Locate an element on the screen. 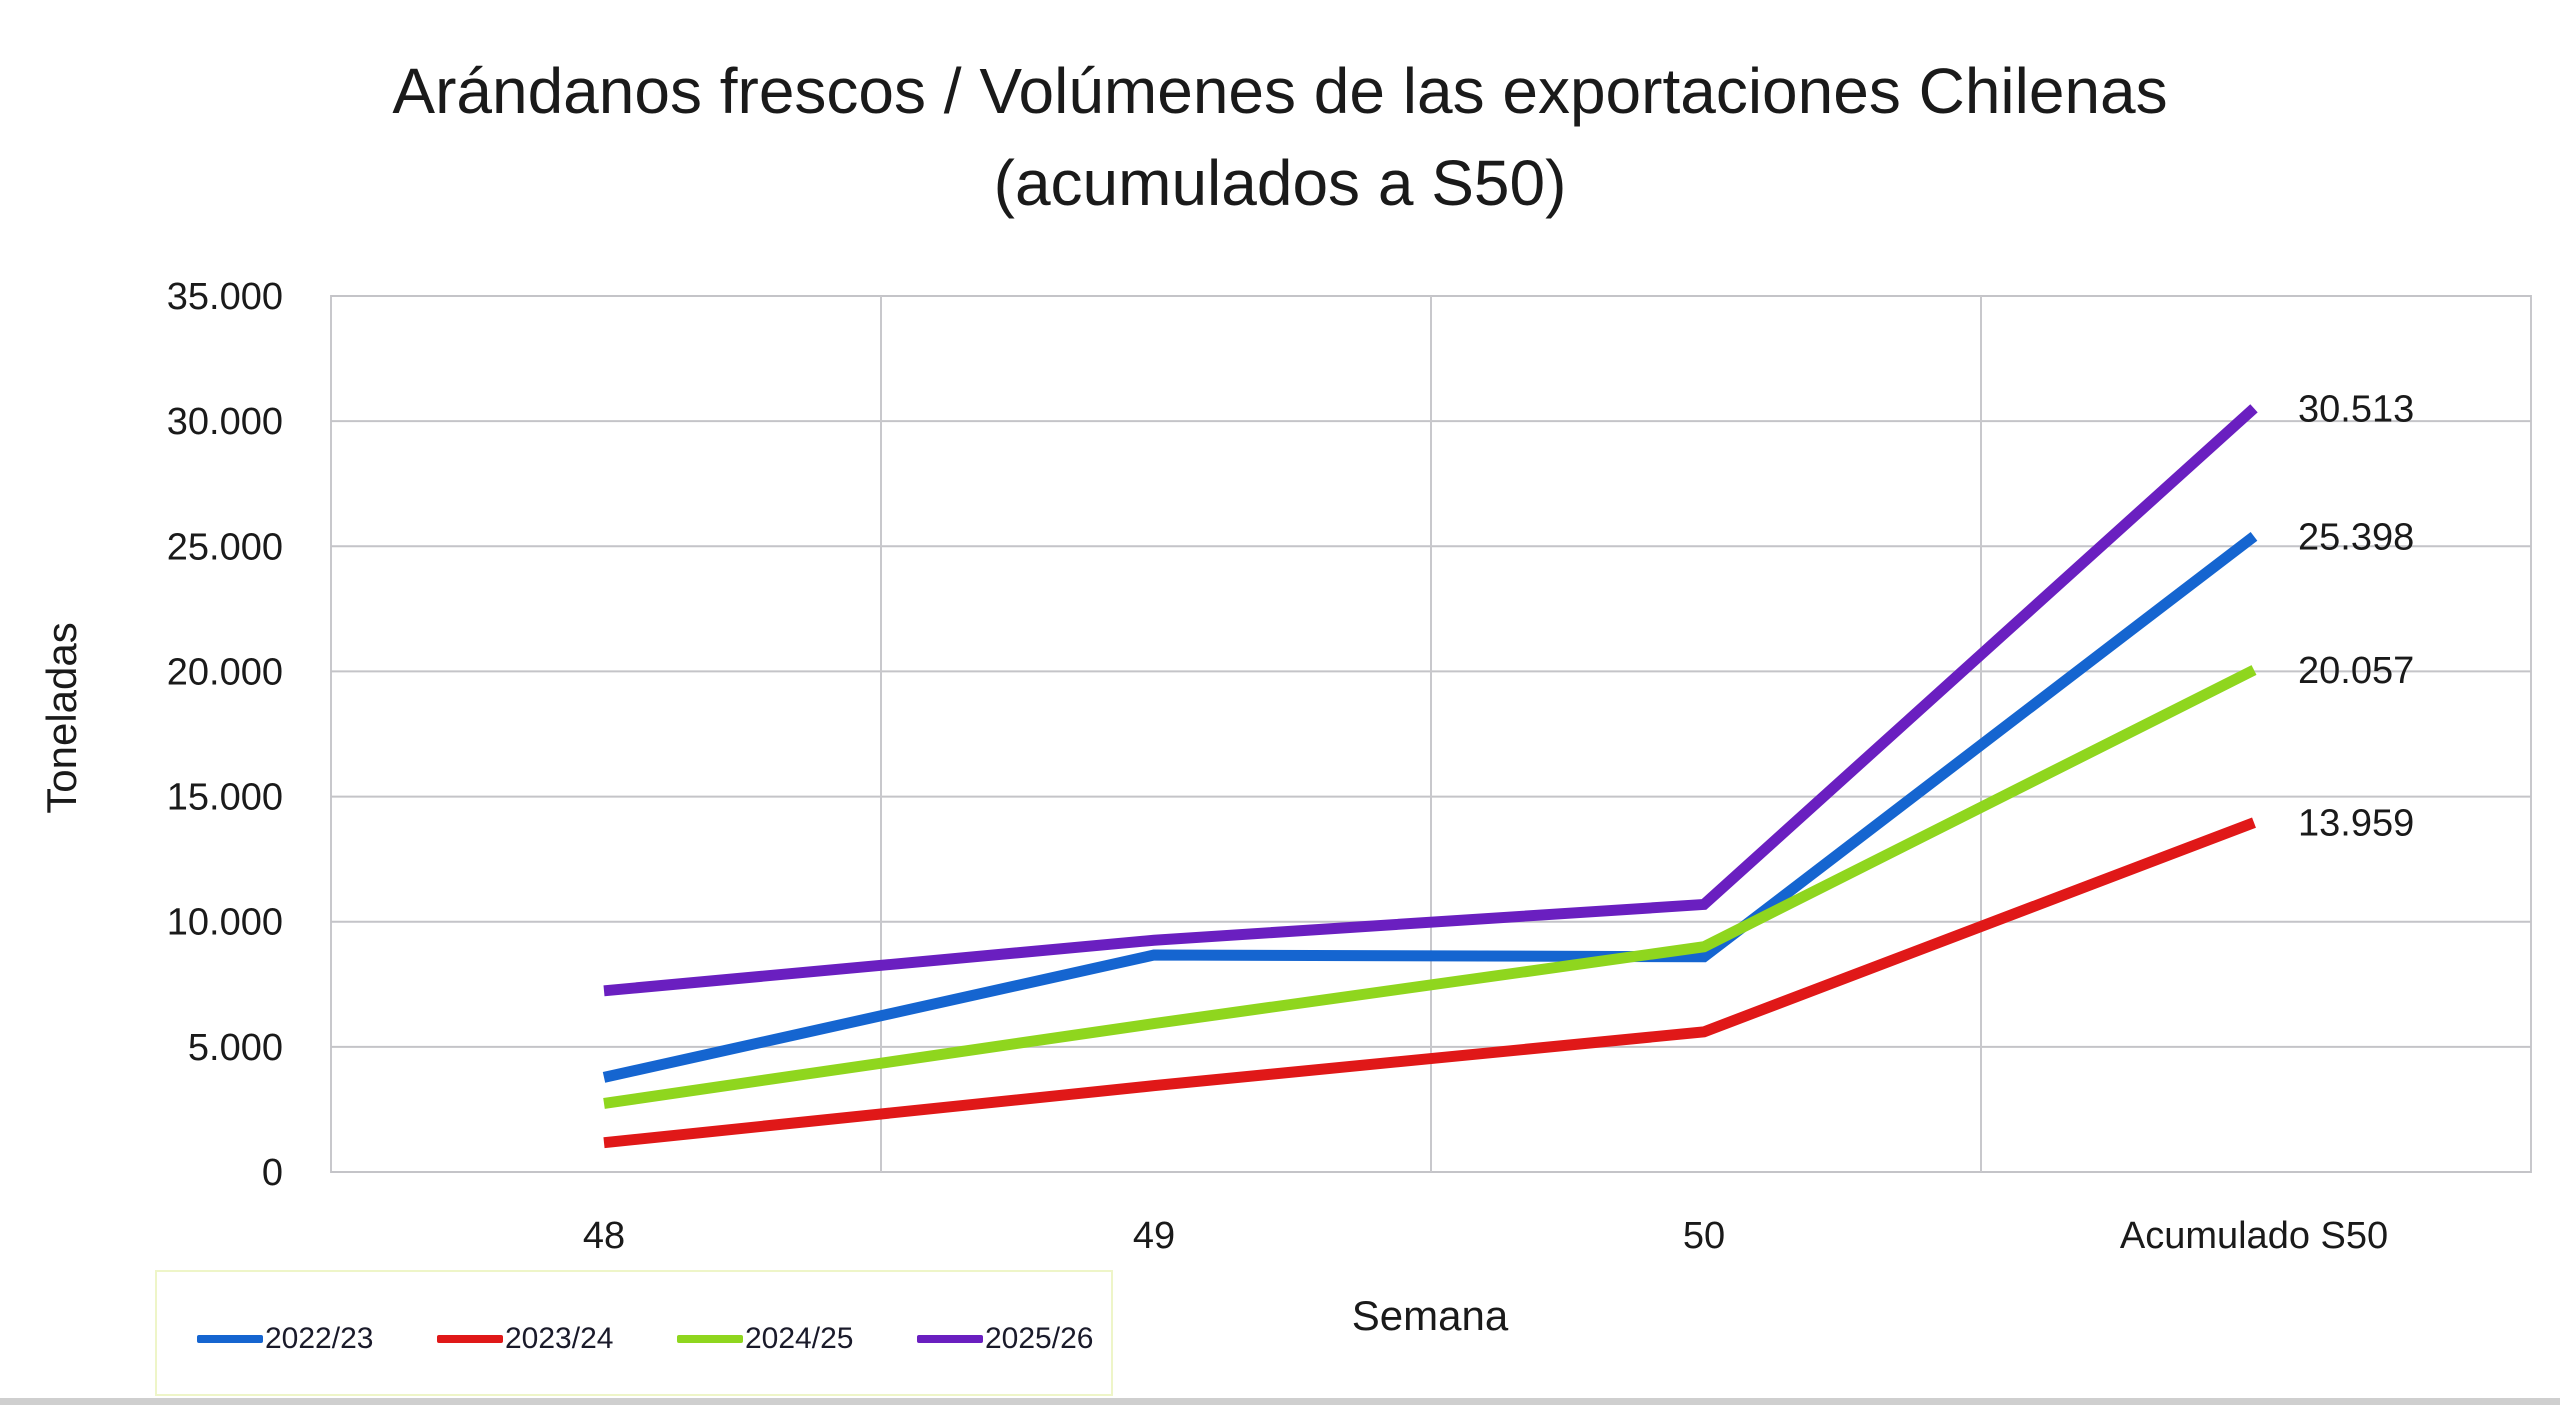 Image resolution: width=2560 pixels, height=1405 pixels. legend-item: 2025/26 is located at coordinates (1005, 1339).